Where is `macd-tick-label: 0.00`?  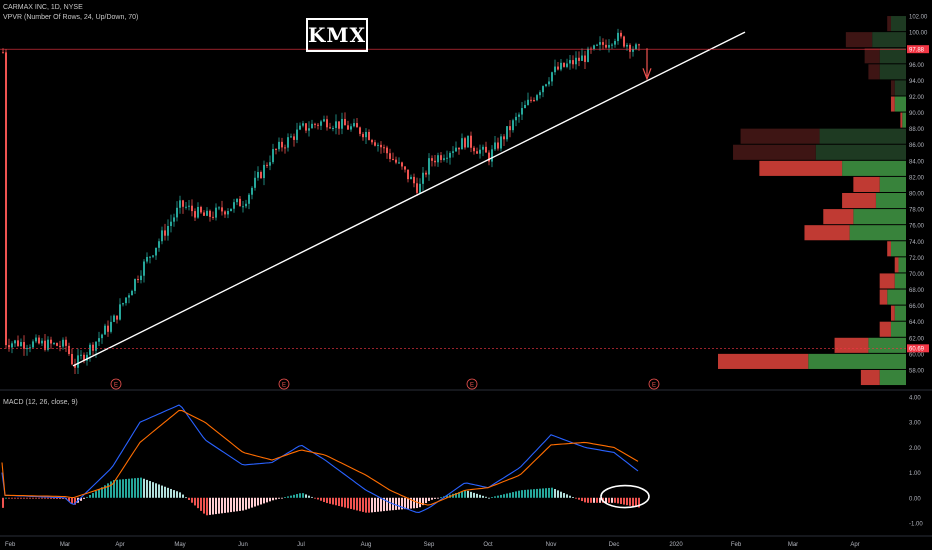 macd-tick-label: 0.00 is located at coordinates (915, 499).